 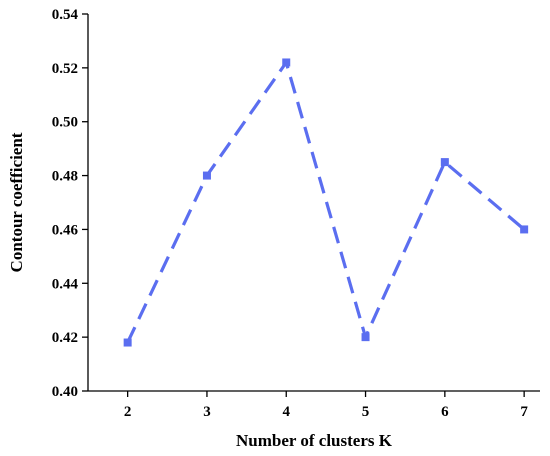 What do you see at coordinates (207, 412) in the screenshot?
I see `x-tick-label: 3` at bounding box center [207, 412].